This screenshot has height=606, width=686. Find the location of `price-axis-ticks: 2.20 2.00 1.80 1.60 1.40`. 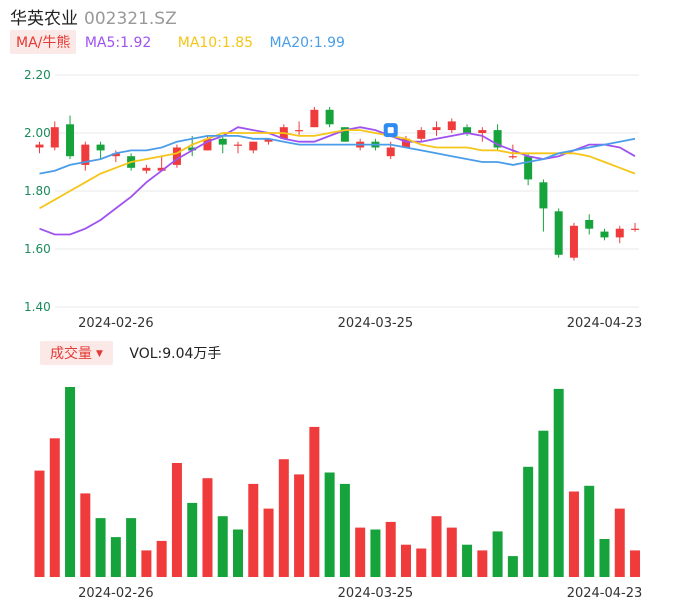

price-axis-ticks: 2.20 2.00 1.80 1.60 1.40 is located at coordinates (37, 191).